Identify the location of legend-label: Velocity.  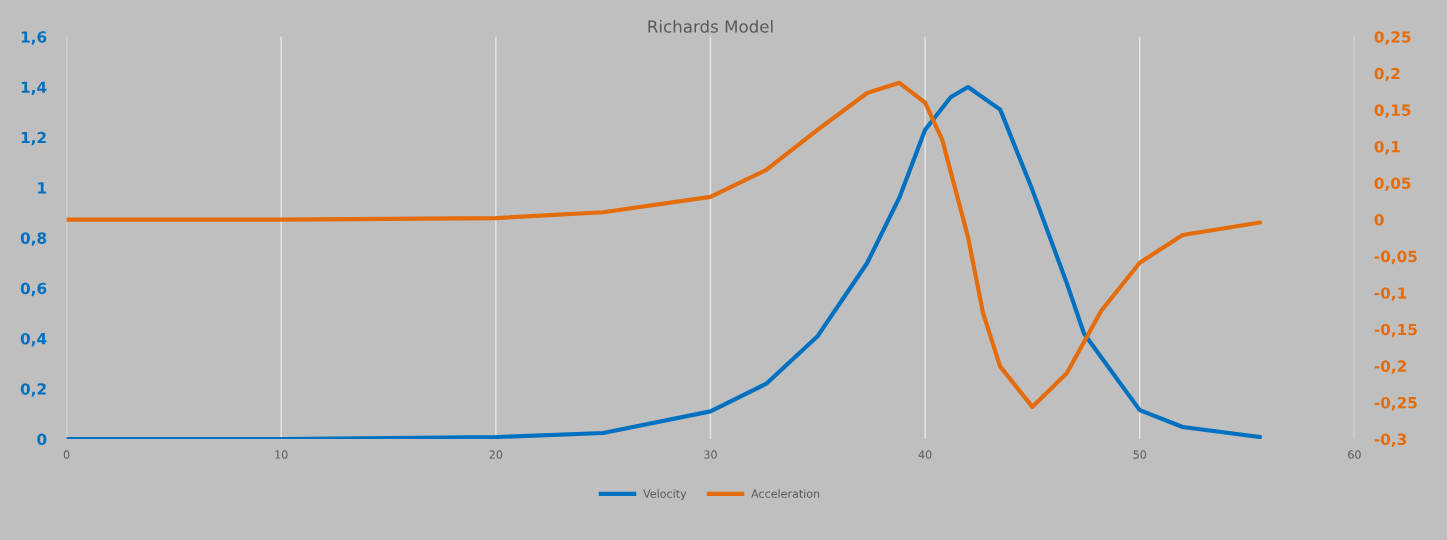
(665, 494).